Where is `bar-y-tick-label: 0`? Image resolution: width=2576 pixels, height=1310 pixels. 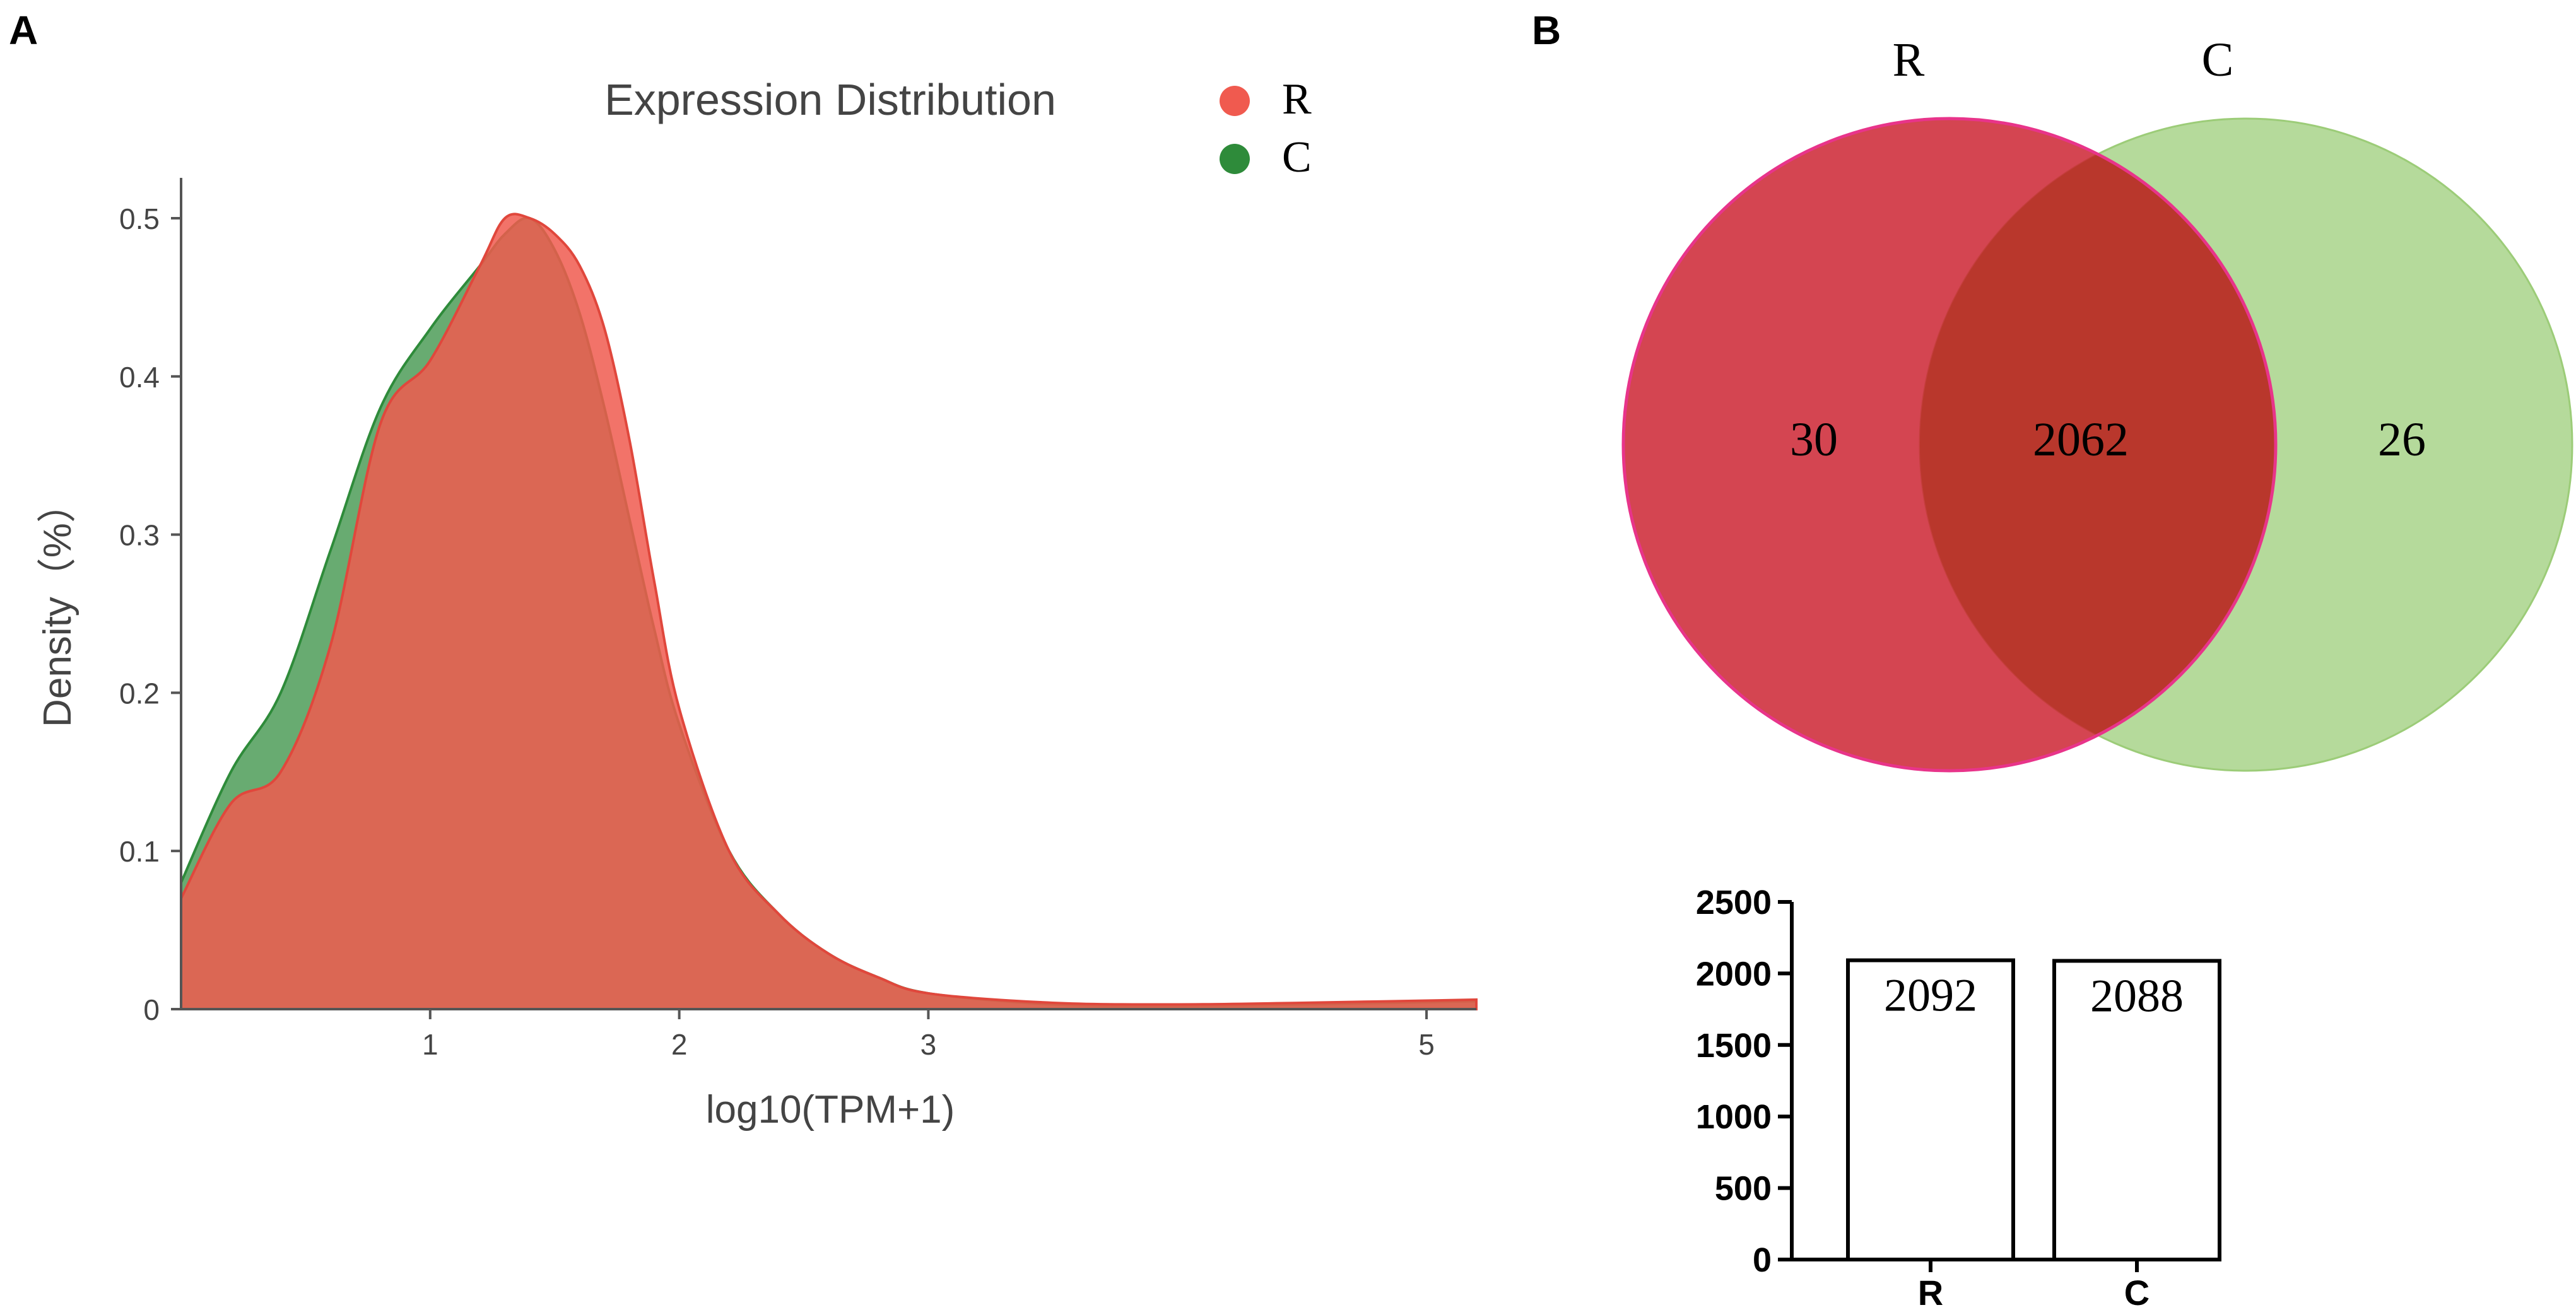
bar-y-tick-label: 0 is located at coordinates (1762, 1260).